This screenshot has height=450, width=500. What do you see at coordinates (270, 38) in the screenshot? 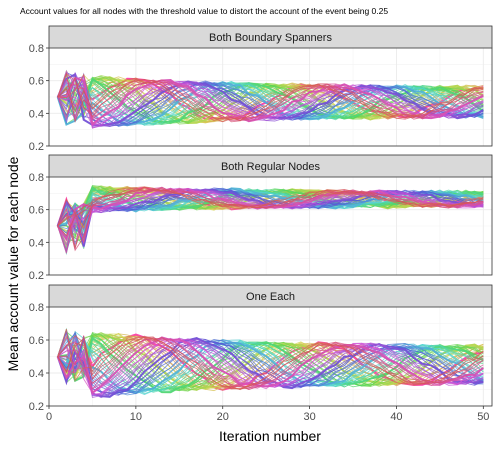
I see `facet-label: Both Boundary Spanners` at bounding box center [270, 38].